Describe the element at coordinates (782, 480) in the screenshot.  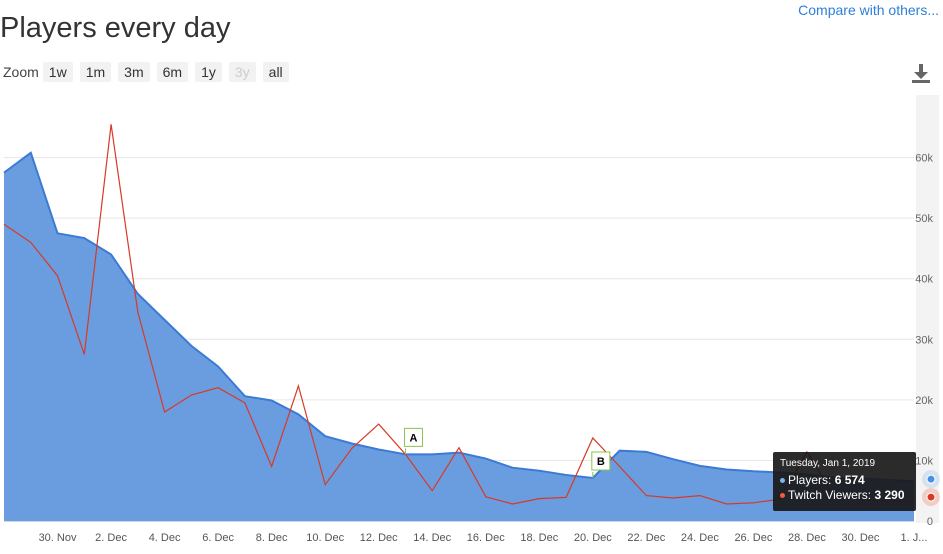
I see `players-dot-icon` at that location.